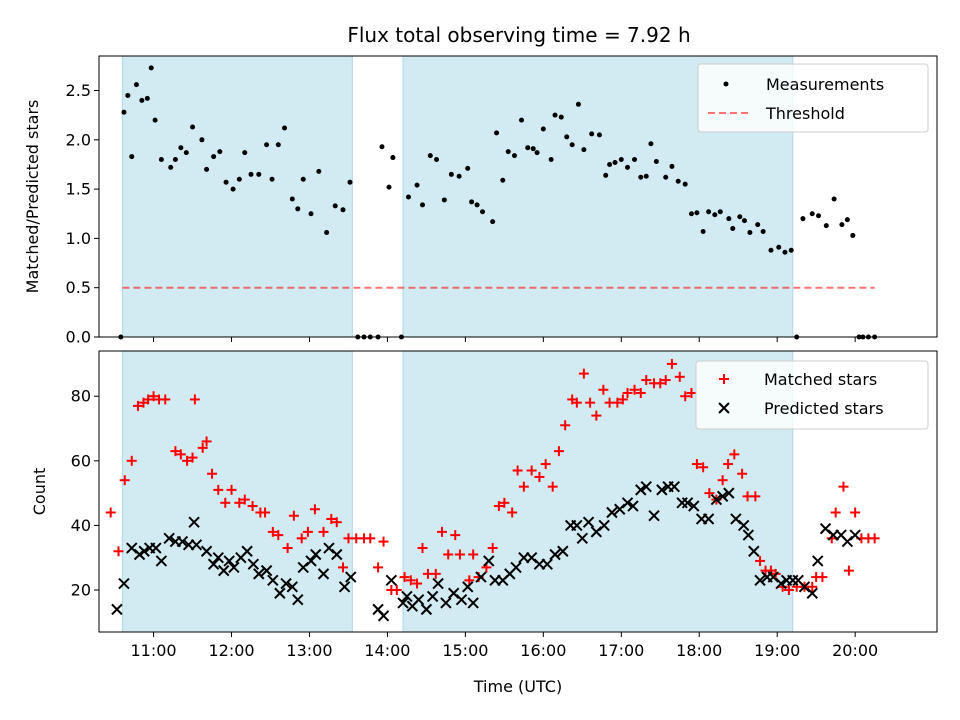  I want to click on legend-marker-predicted, so click(724, 408).